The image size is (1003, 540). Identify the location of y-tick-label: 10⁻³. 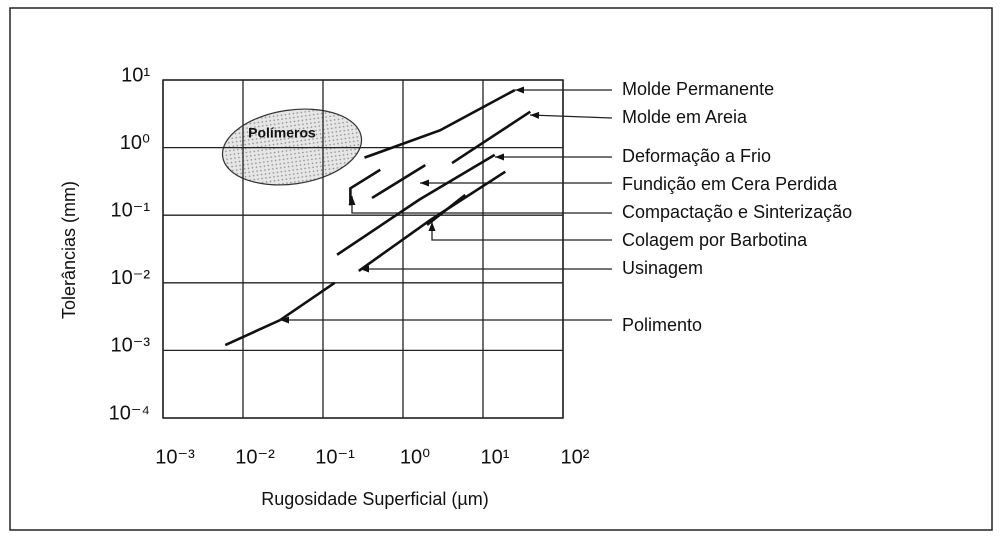
(131, 346).